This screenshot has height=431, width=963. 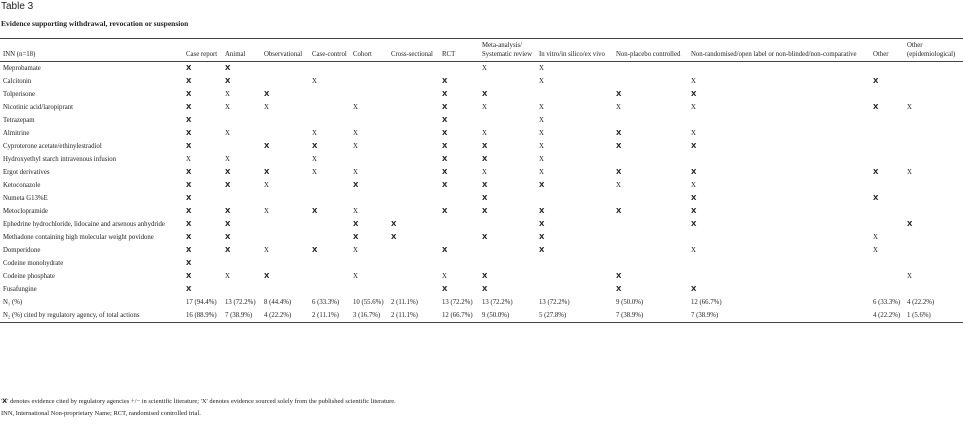 I want to click on row-label: Tetrazepam, so click(x=19, y=120).